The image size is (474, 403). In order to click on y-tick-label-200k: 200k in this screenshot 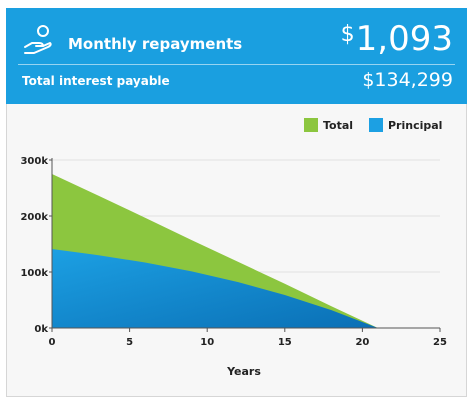, I will do `click(34, 217)`.